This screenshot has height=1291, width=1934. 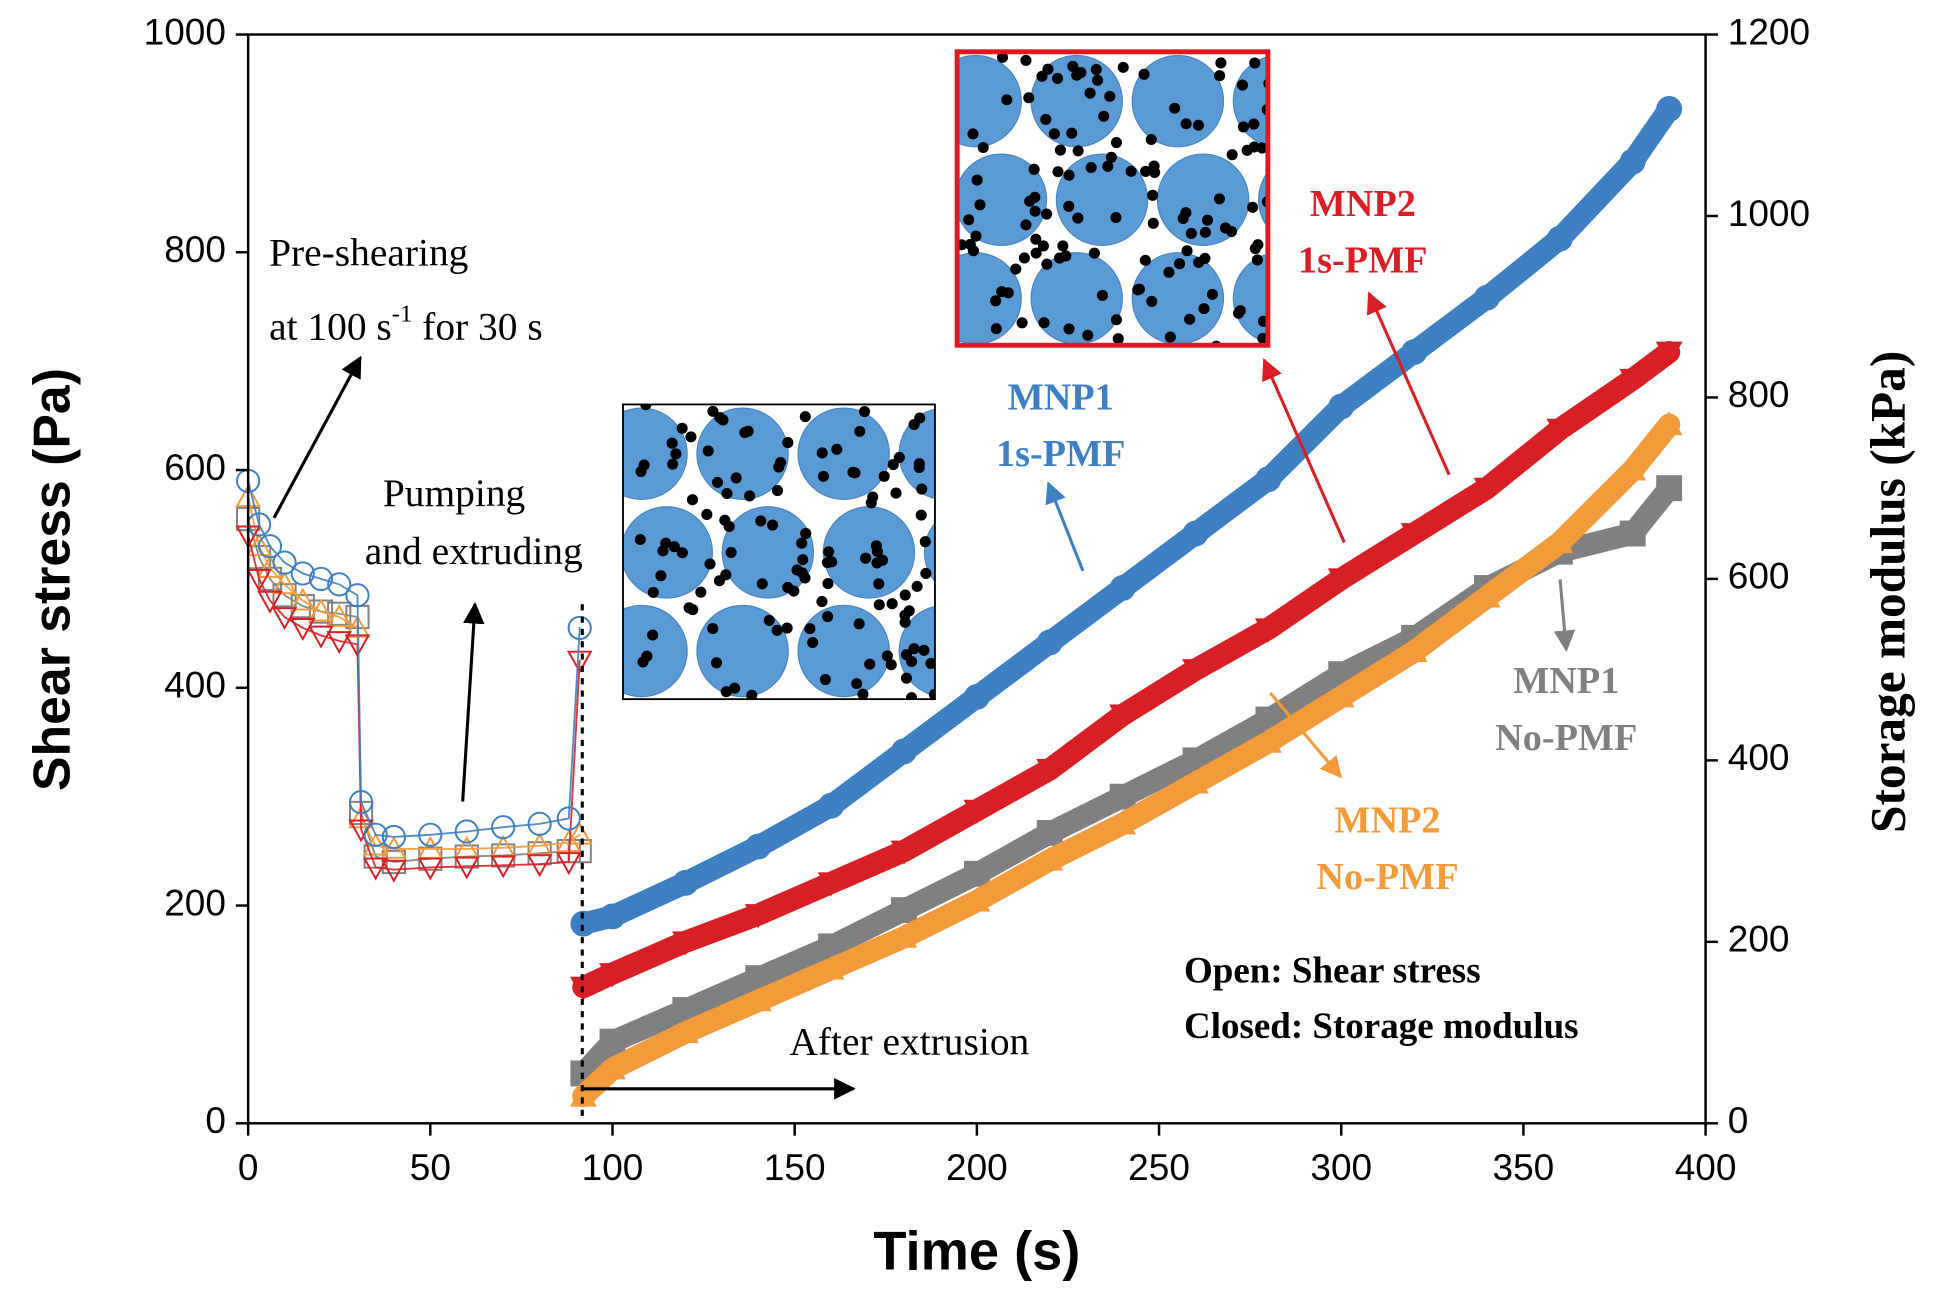 I want to click on y2-tick-label: 200, so click(x=1759, y=939).